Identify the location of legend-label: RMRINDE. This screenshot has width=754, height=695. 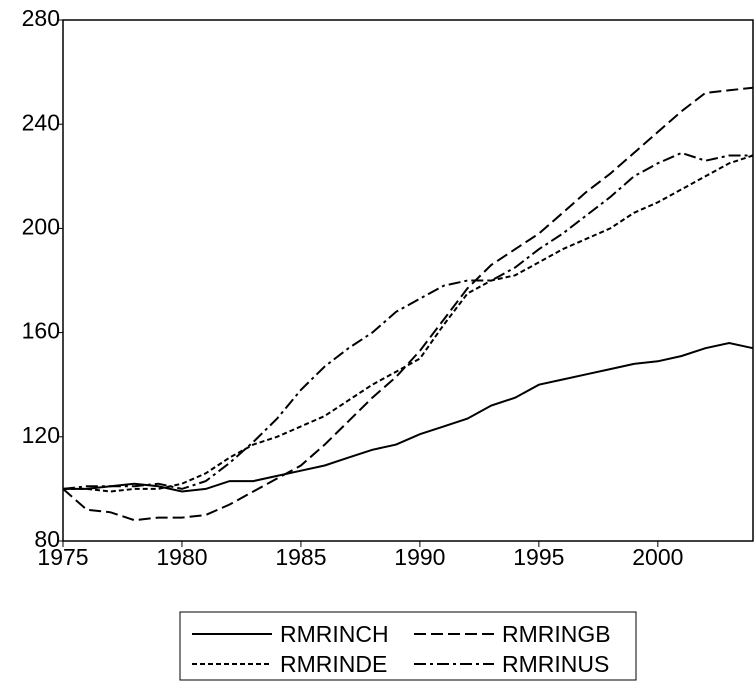
(333, 664).